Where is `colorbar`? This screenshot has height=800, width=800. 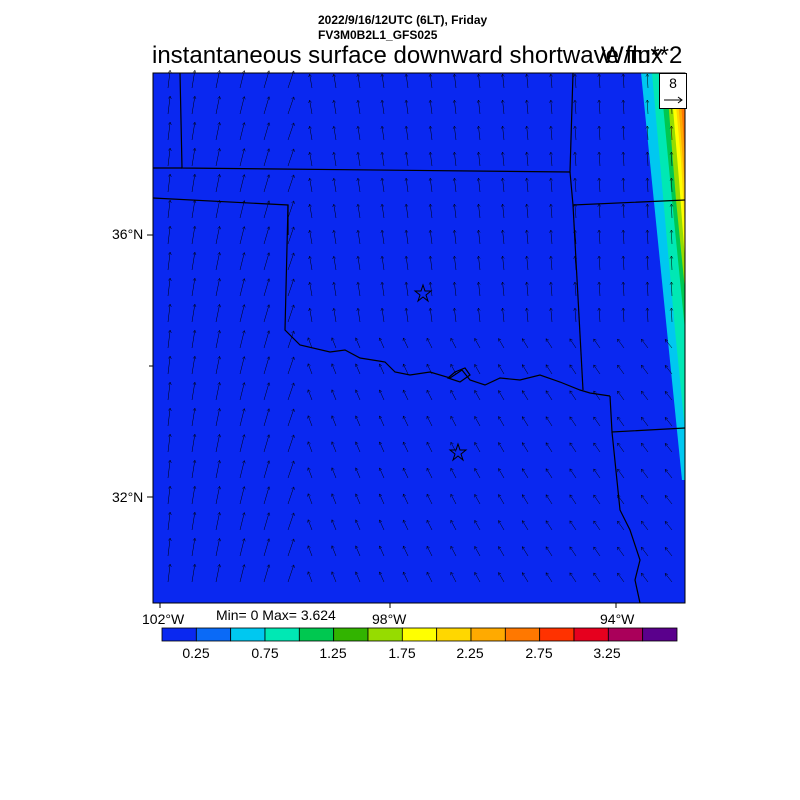
colorbar is located at coordinates (419, 634).